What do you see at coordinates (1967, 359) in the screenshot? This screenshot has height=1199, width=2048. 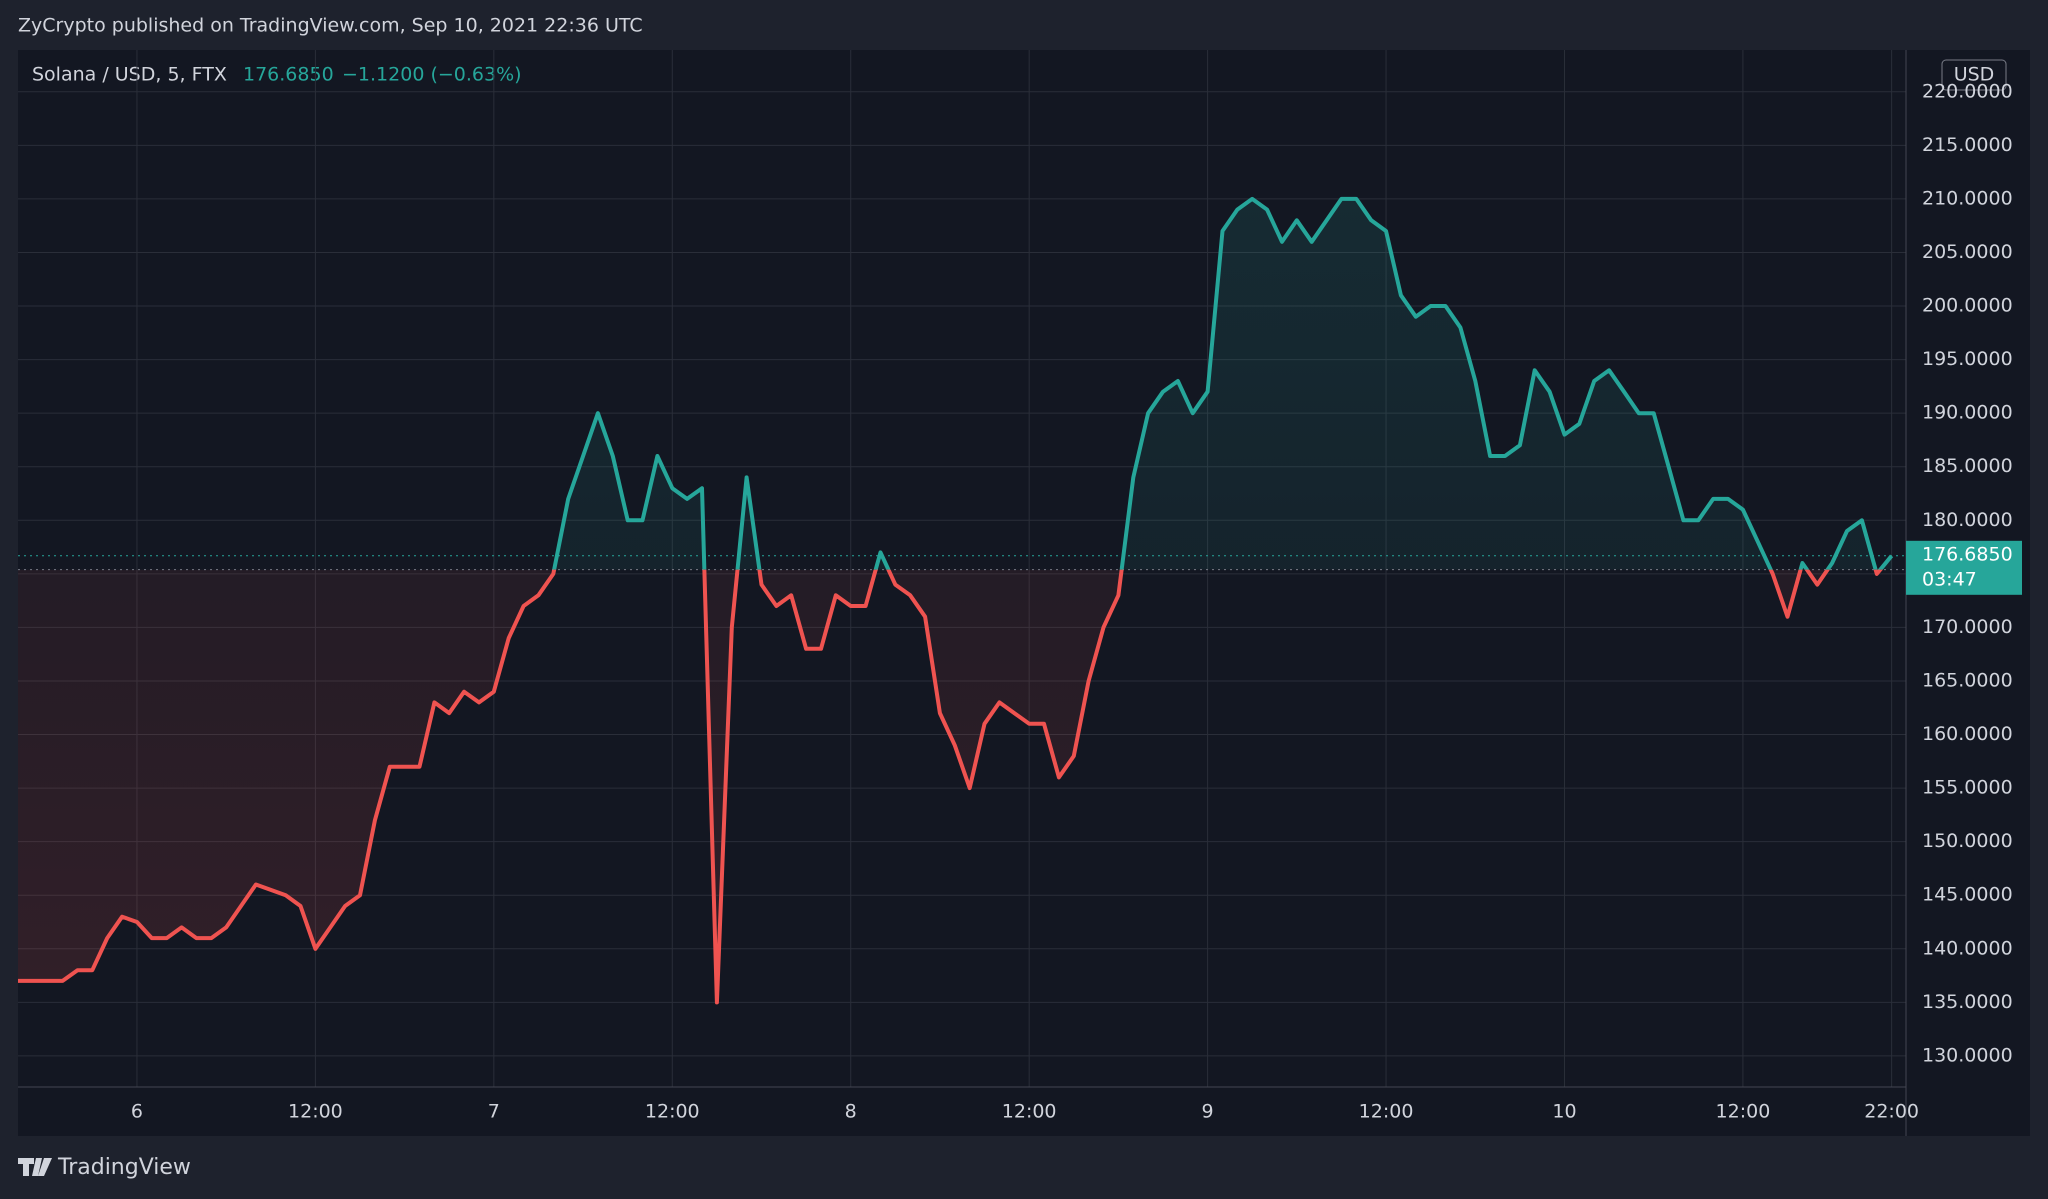 I see `y-tick-label: 195.0000` at bounding box center [1967, 359].